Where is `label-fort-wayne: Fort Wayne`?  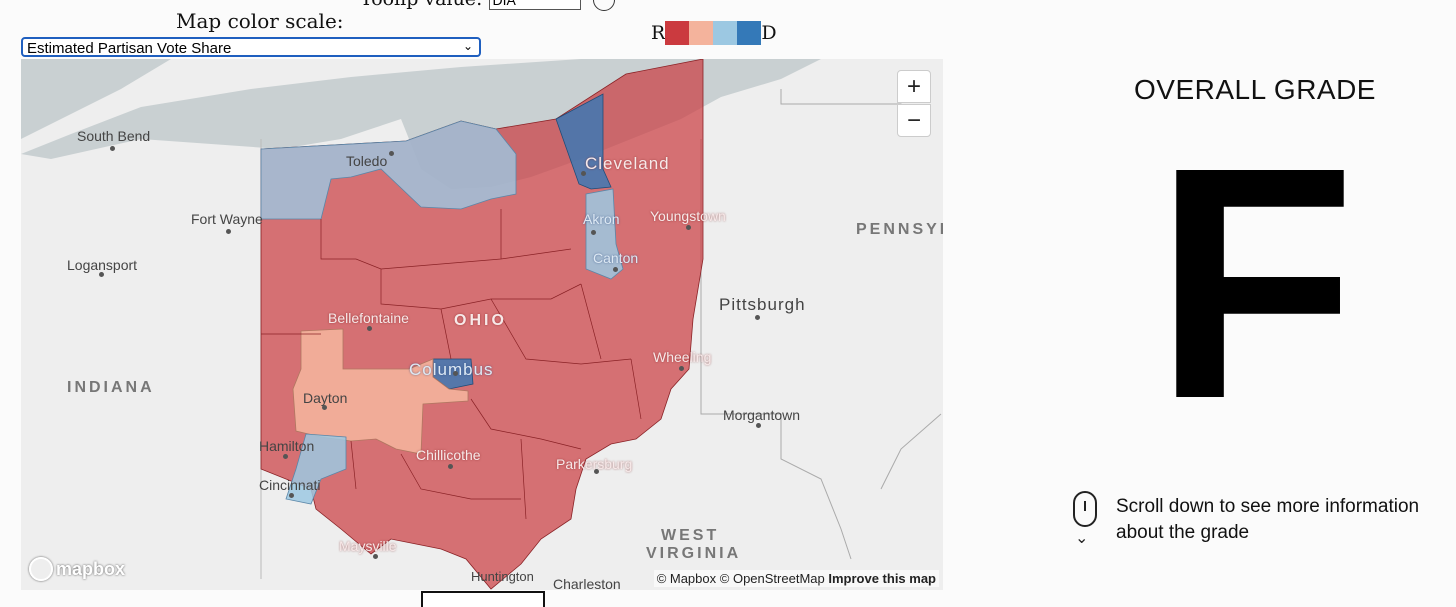 label-fort-wayne: Fort Wayne is located at coordinates (227, 219).